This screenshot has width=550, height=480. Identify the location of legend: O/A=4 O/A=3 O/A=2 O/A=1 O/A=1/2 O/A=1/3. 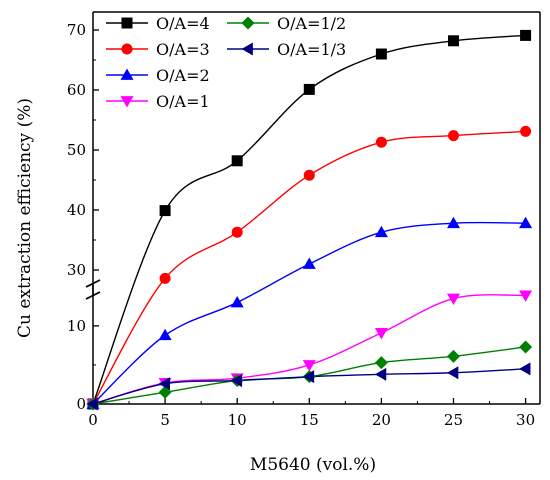
(226, 62).